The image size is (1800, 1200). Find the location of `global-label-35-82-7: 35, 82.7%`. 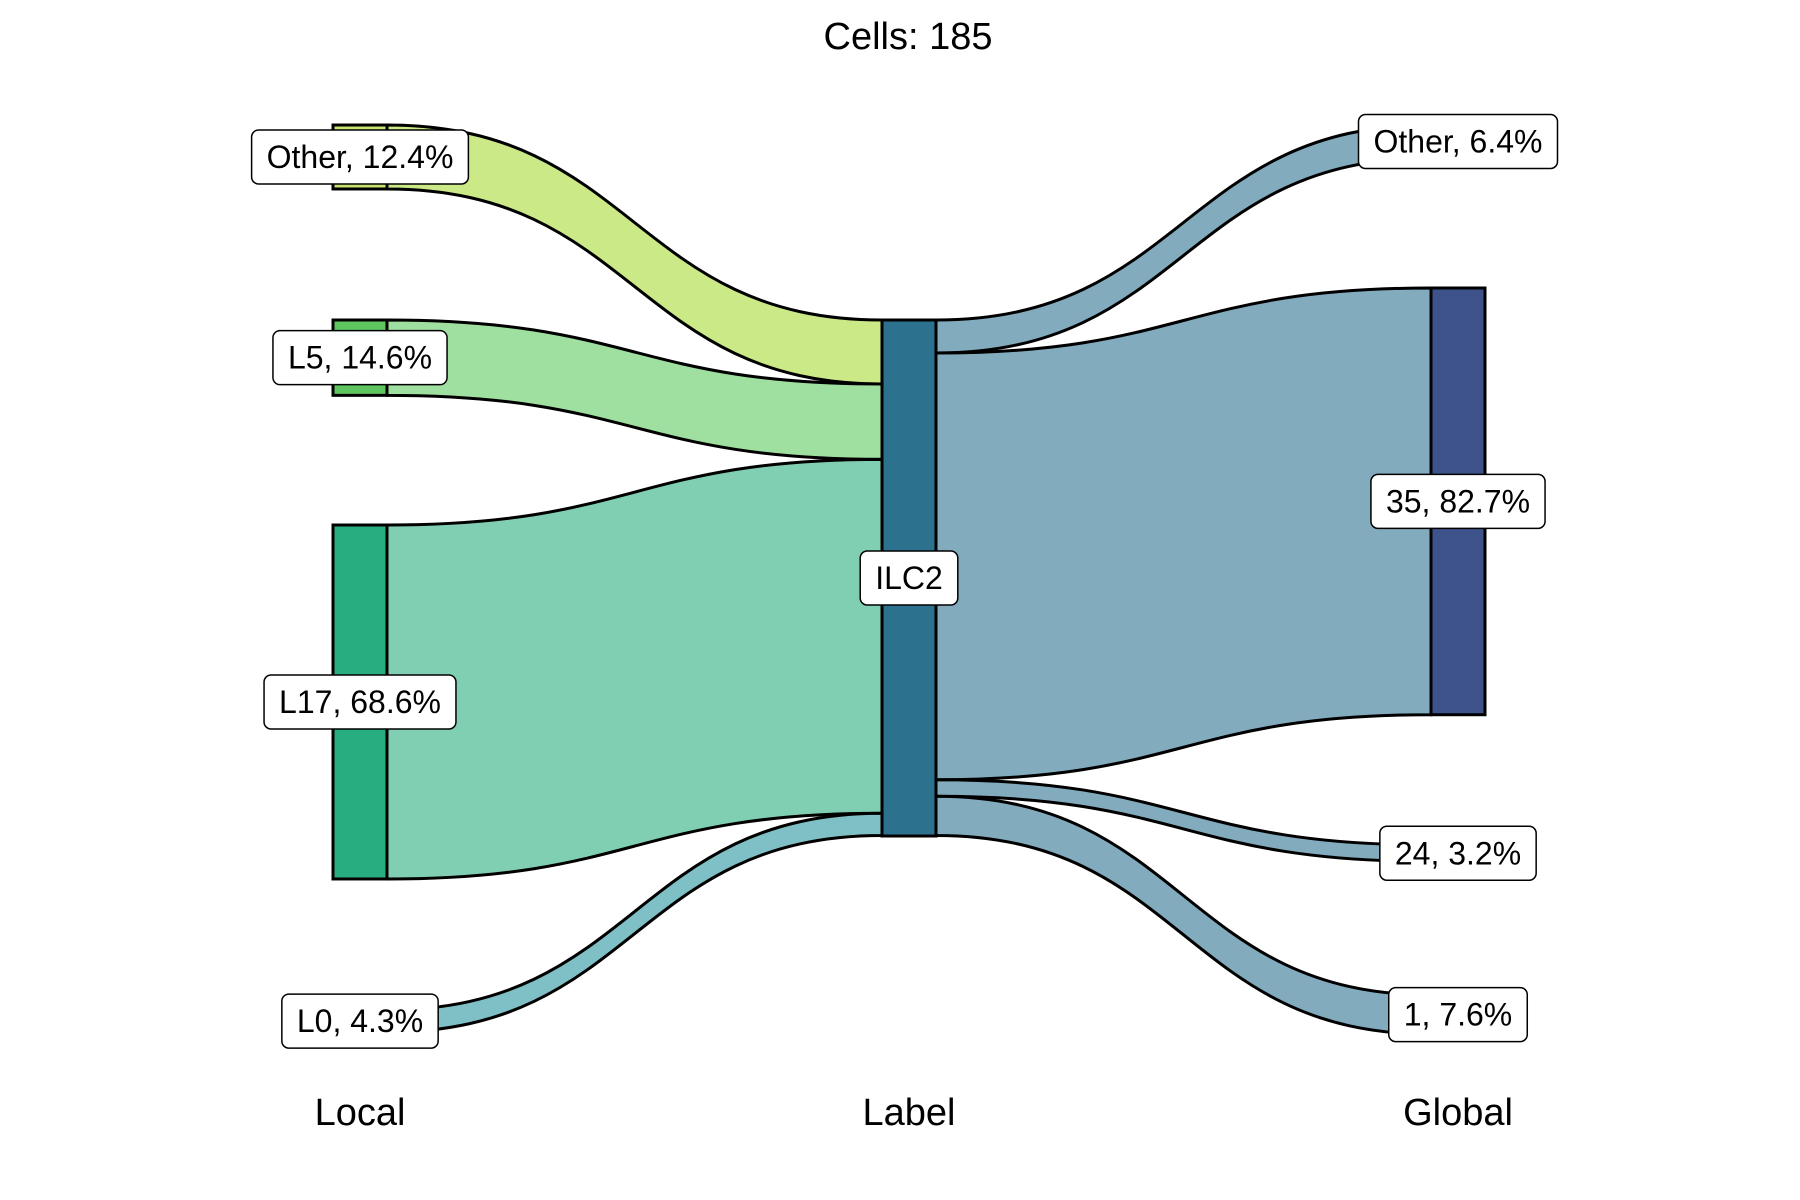

global-label-35-82-7: 35, 82.7% is located at coordinates (1458, 501).